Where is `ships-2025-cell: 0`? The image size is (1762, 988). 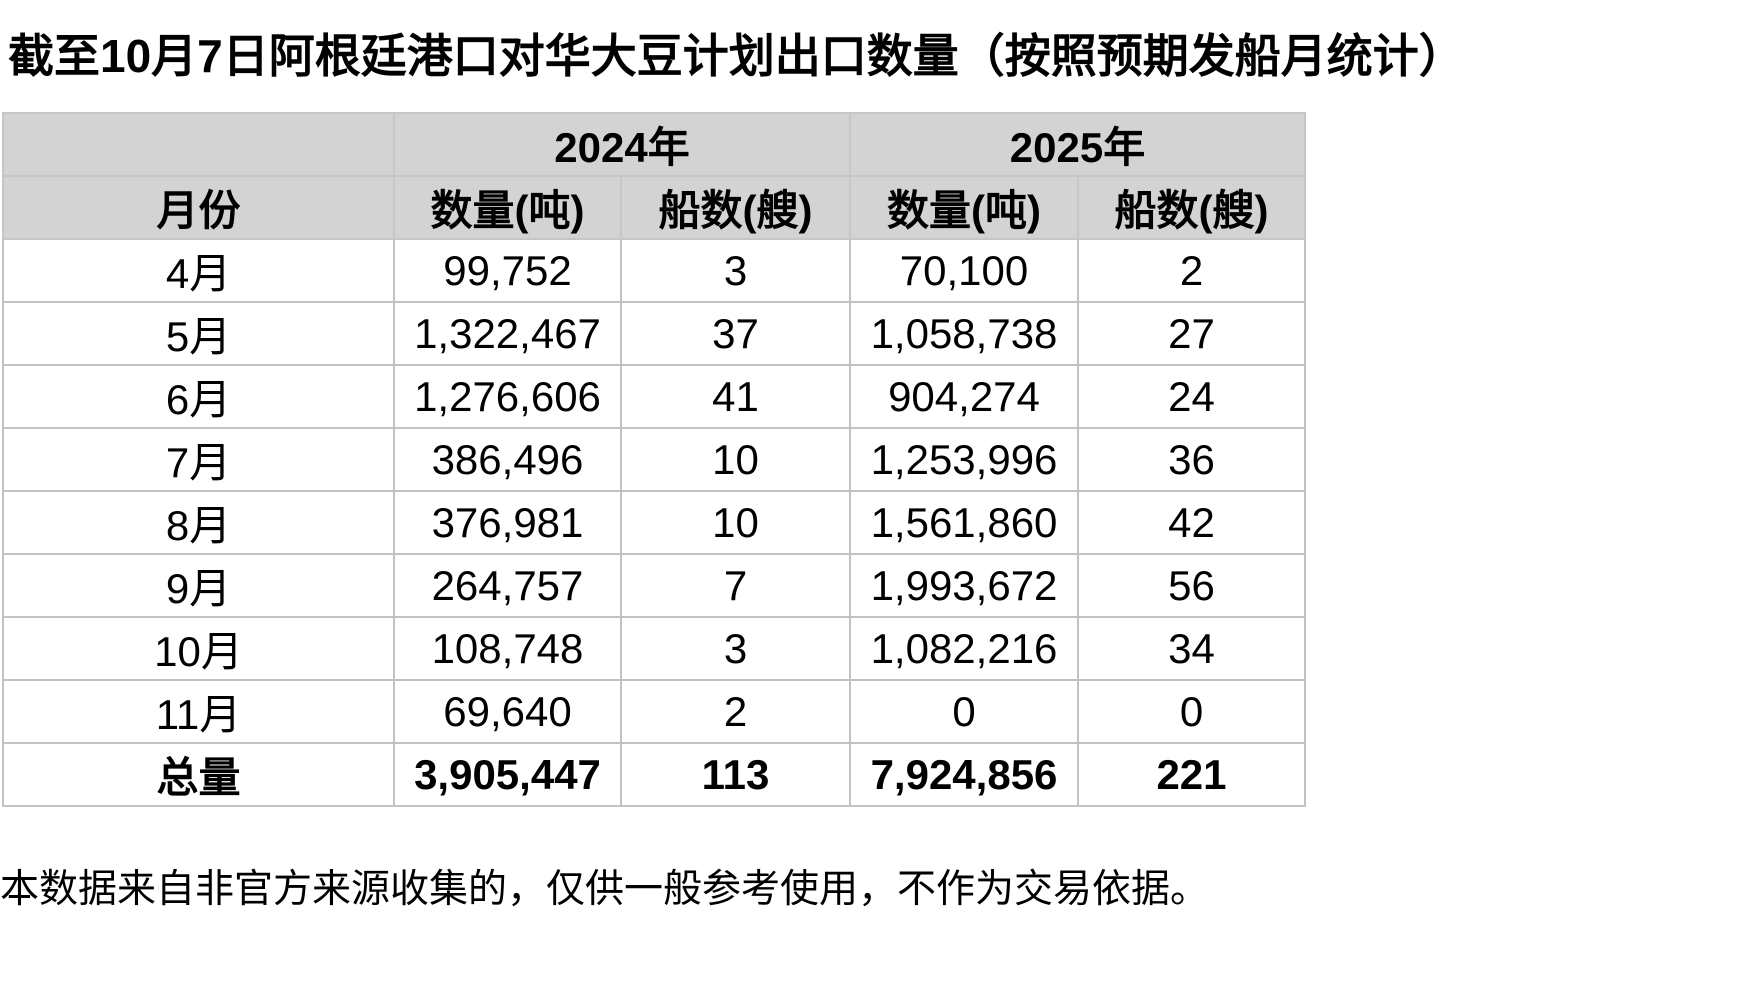 ships-2025-cell: 0 is located at coordinates (1191, 711).